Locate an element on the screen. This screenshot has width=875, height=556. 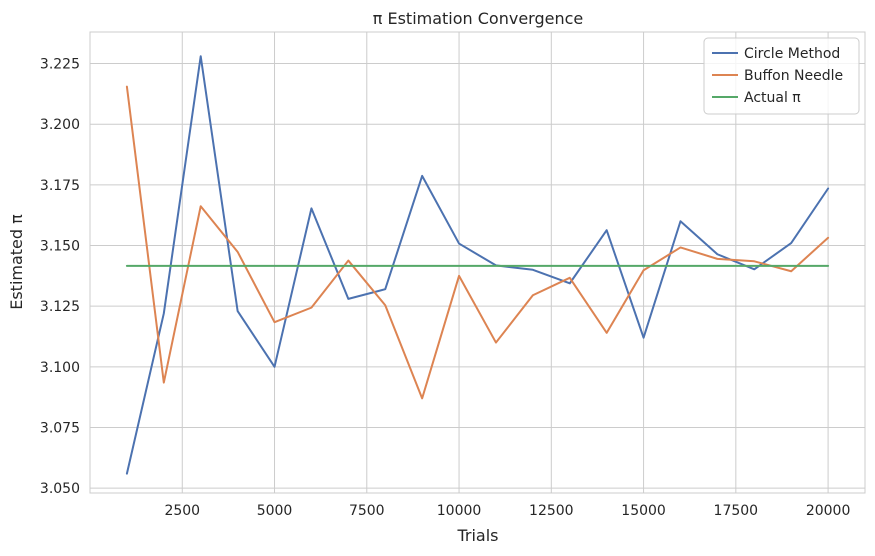
chart-title: π Estimation Convergence is located at coordinates (478, 18).